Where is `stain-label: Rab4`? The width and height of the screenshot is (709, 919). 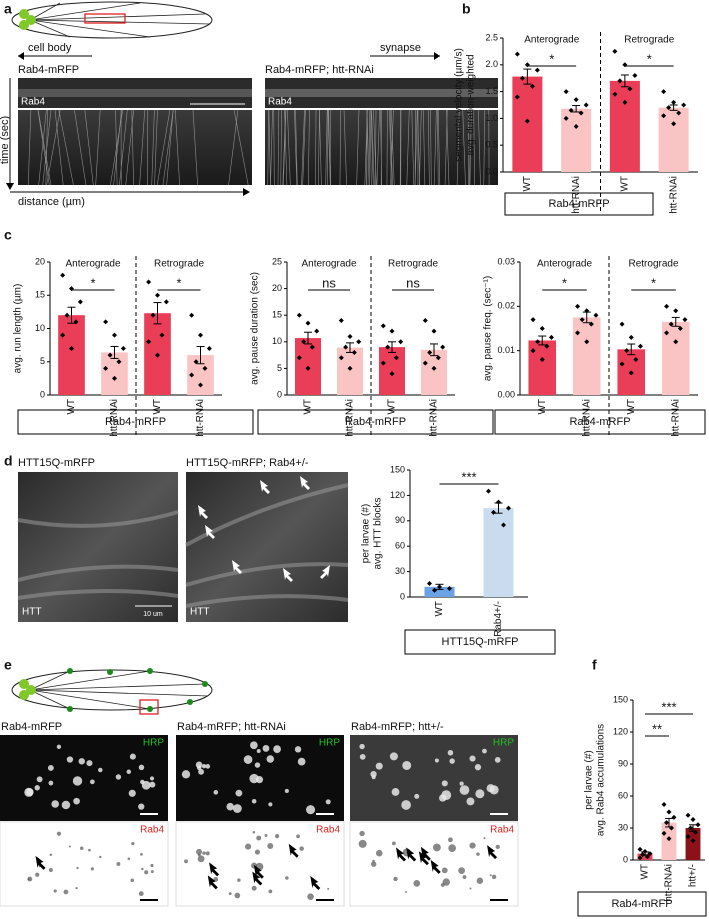 stain-label: Rab4 is located at coordinates (33, 102).